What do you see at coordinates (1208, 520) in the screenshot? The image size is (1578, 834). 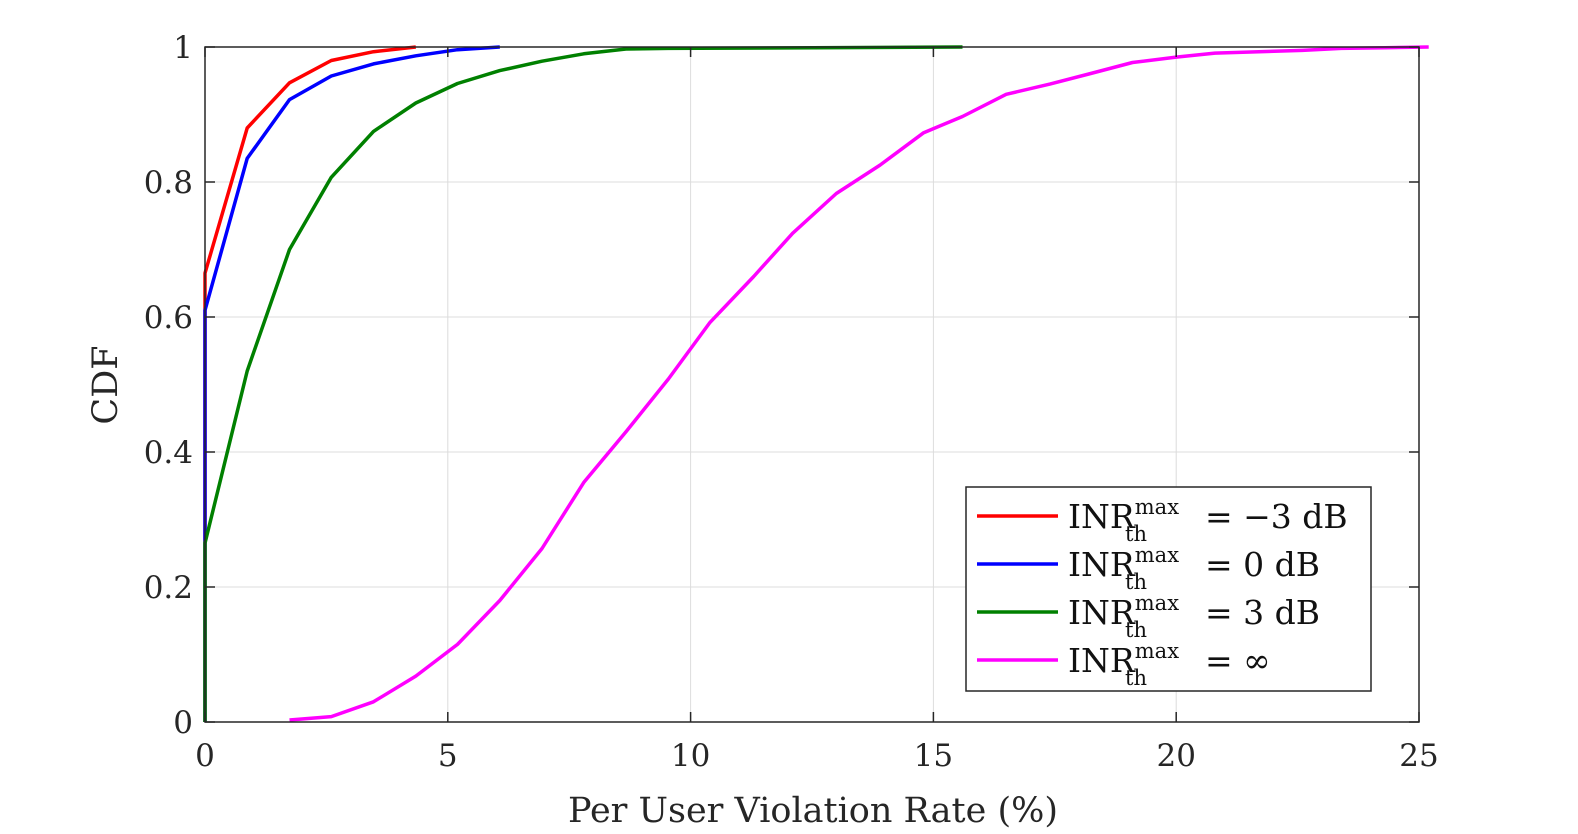 I see `legend-label-0: INRmax th = −3 dB` at bounding box center [1208, 520].